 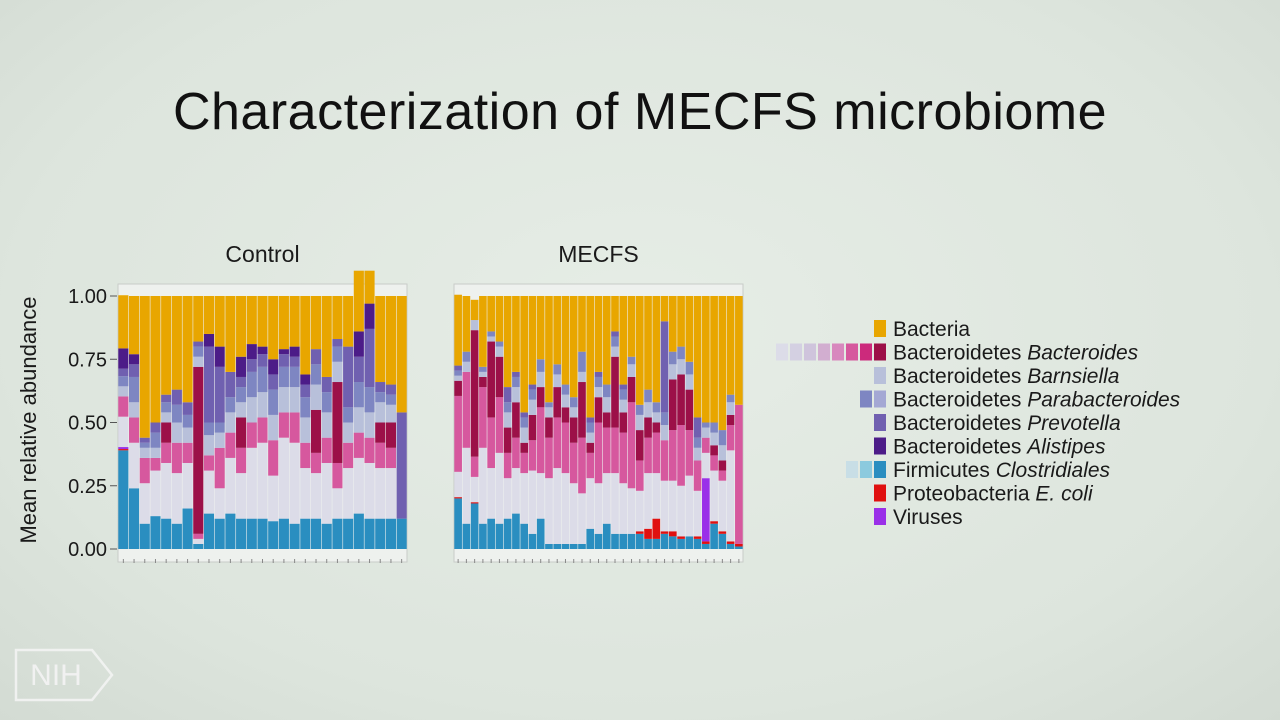 I want to click on legend-label-genus: Clostridiales, so click(x=1053, y=470).